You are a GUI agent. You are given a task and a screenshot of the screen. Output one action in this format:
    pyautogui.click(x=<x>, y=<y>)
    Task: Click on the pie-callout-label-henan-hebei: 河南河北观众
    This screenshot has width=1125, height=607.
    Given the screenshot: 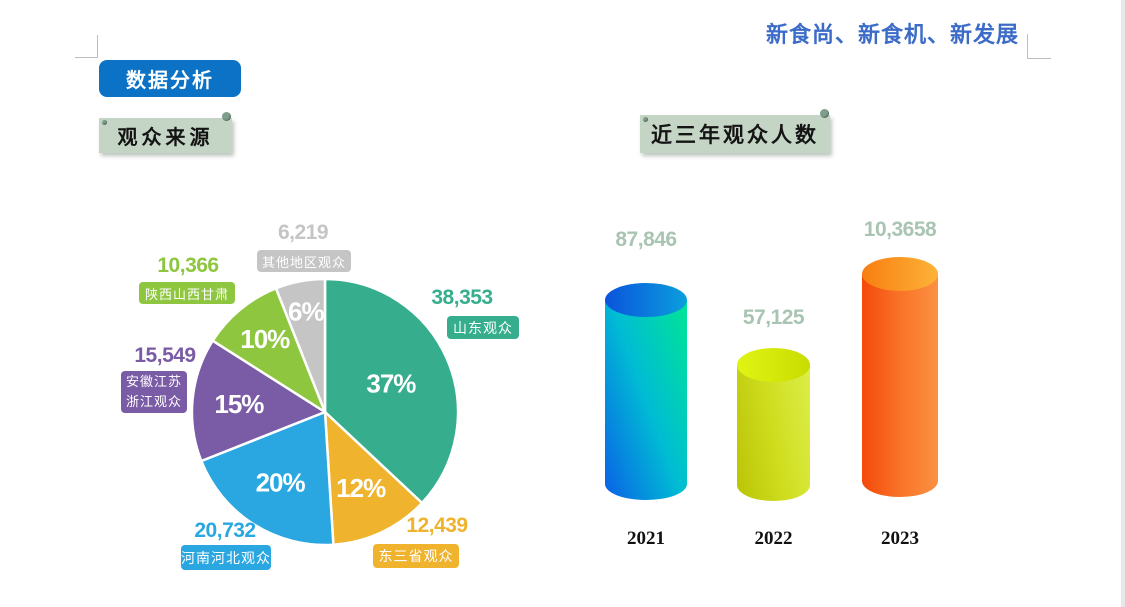 What is the action you would take?
    pyautogui.click(x=226, y=557)
    